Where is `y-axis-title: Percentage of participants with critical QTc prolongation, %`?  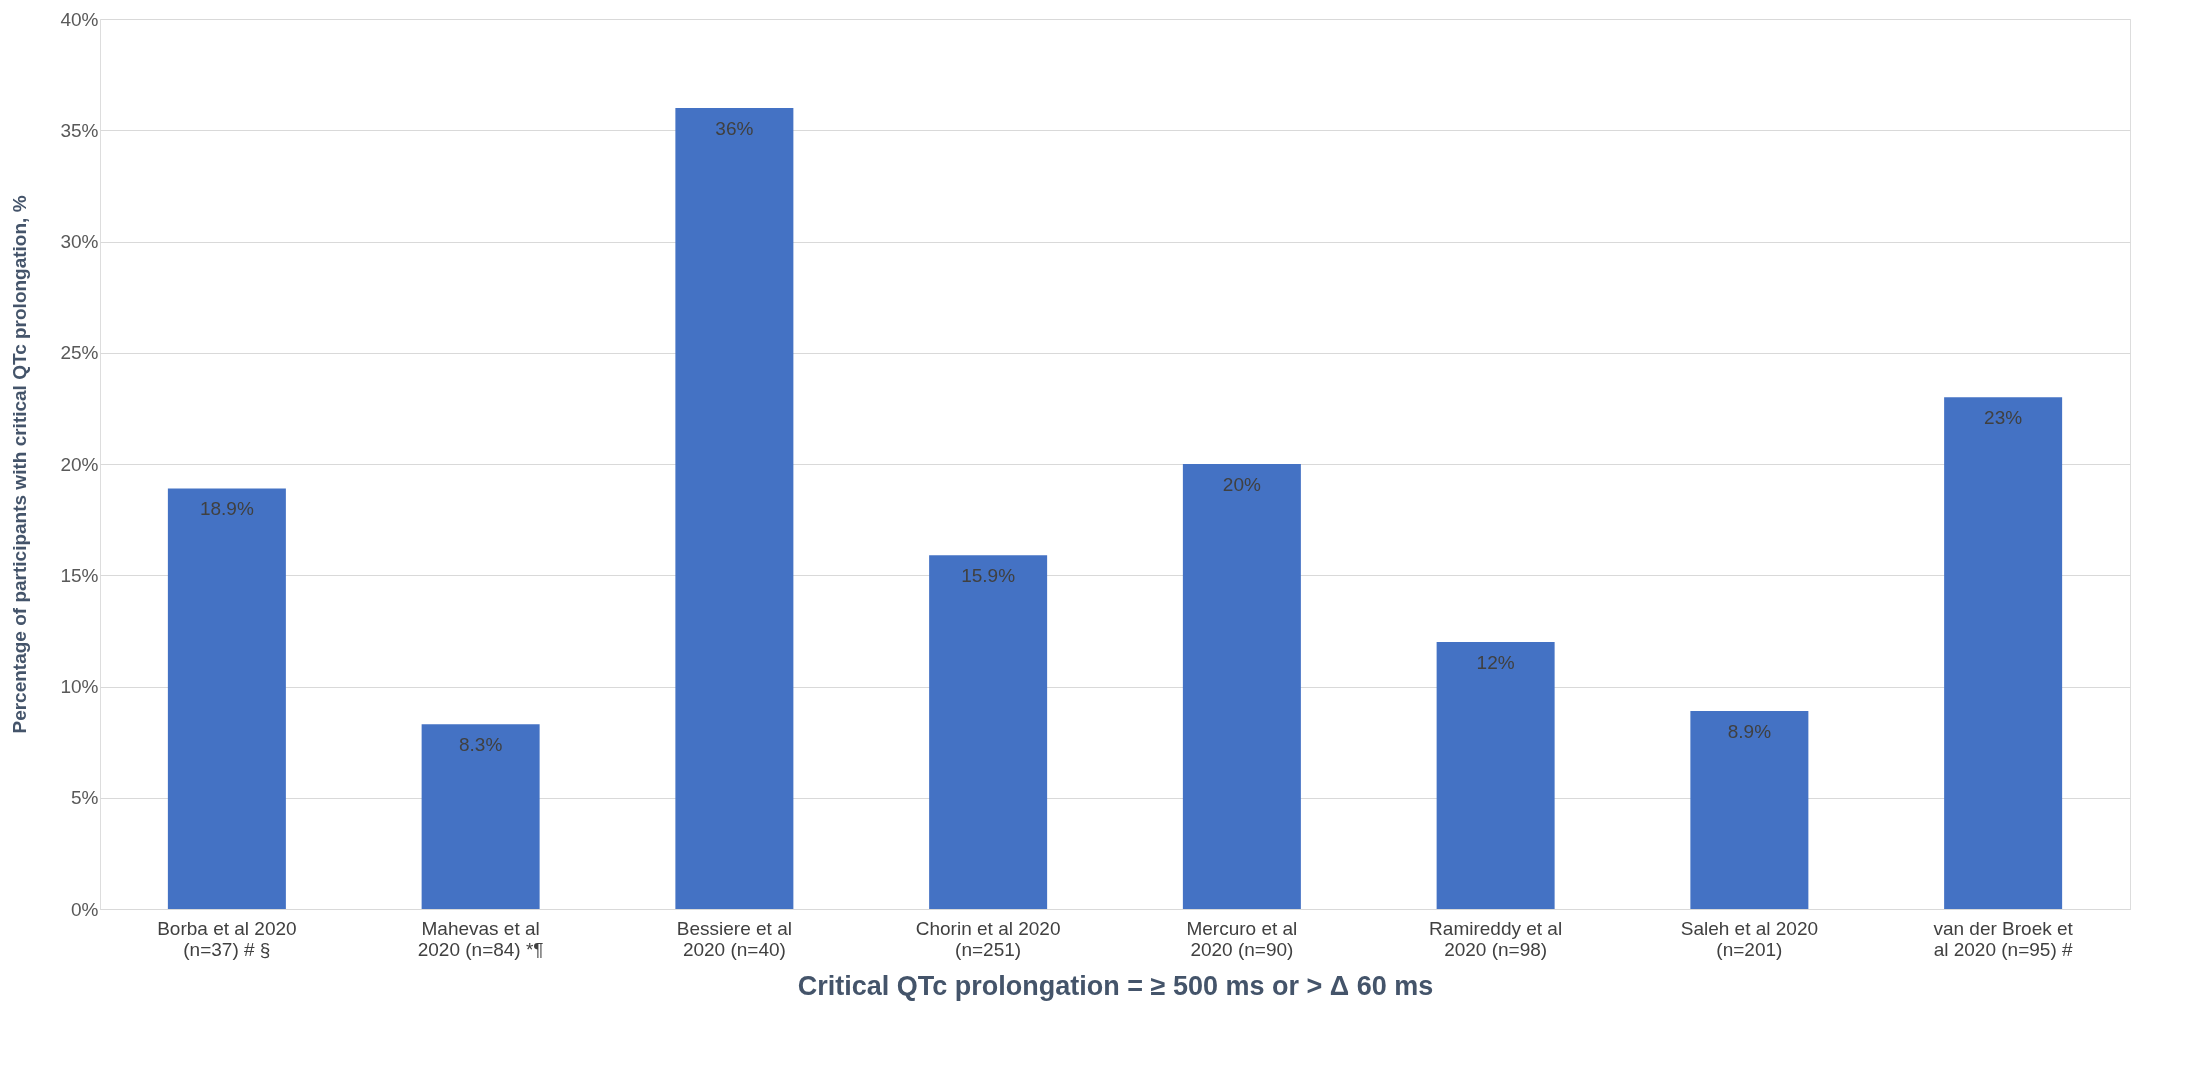 y-axis-title: Percentage of participants with critical QTc prolongation, % is located at coordinates (20, 464).